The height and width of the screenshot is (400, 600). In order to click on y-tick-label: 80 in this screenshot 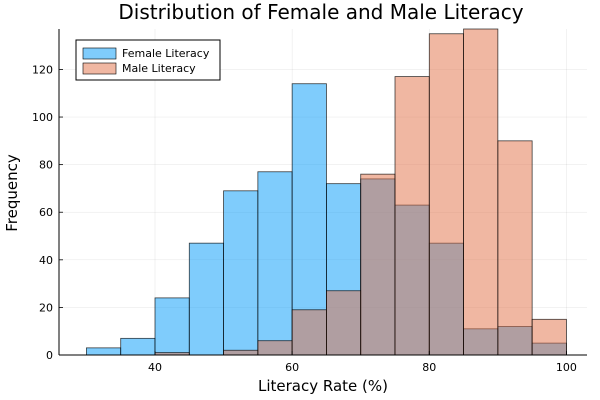, I will do `click(46, 165)`.